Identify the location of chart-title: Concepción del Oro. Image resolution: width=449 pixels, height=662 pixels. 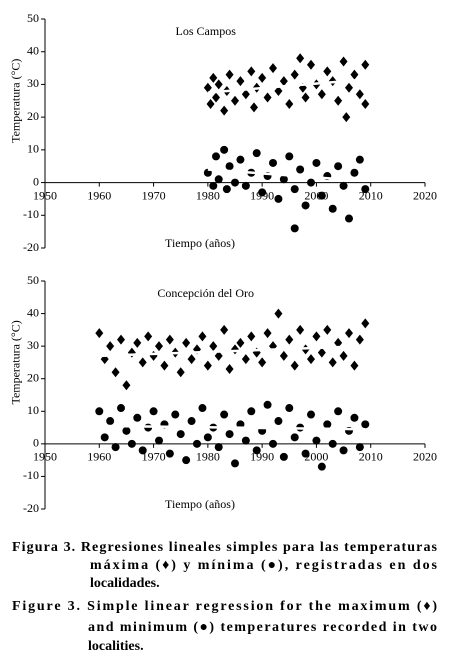
(205, 293).